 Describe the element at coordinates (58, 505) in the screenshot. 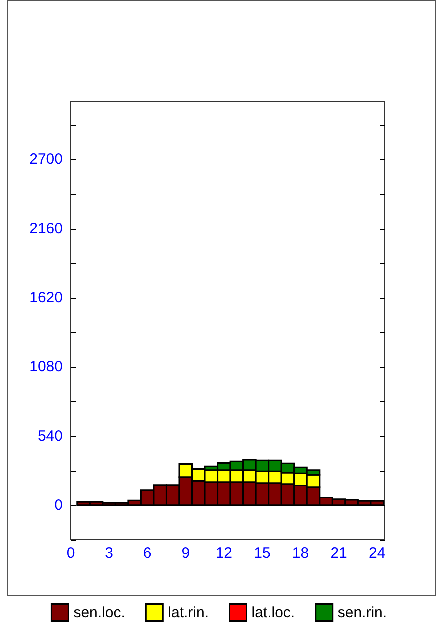

I see `y-tick-label: 0` at that location.